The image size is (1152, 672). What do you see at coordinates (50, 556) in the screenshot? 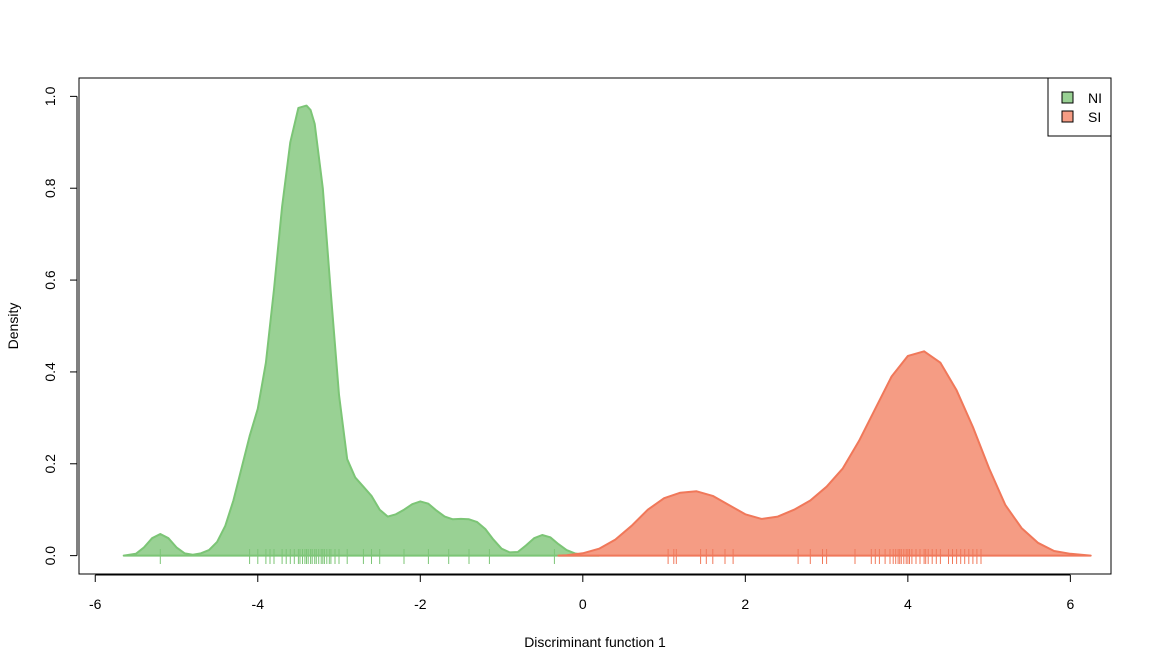
I see `y-tick-label: 0.0` at bounding box center [50, 556].